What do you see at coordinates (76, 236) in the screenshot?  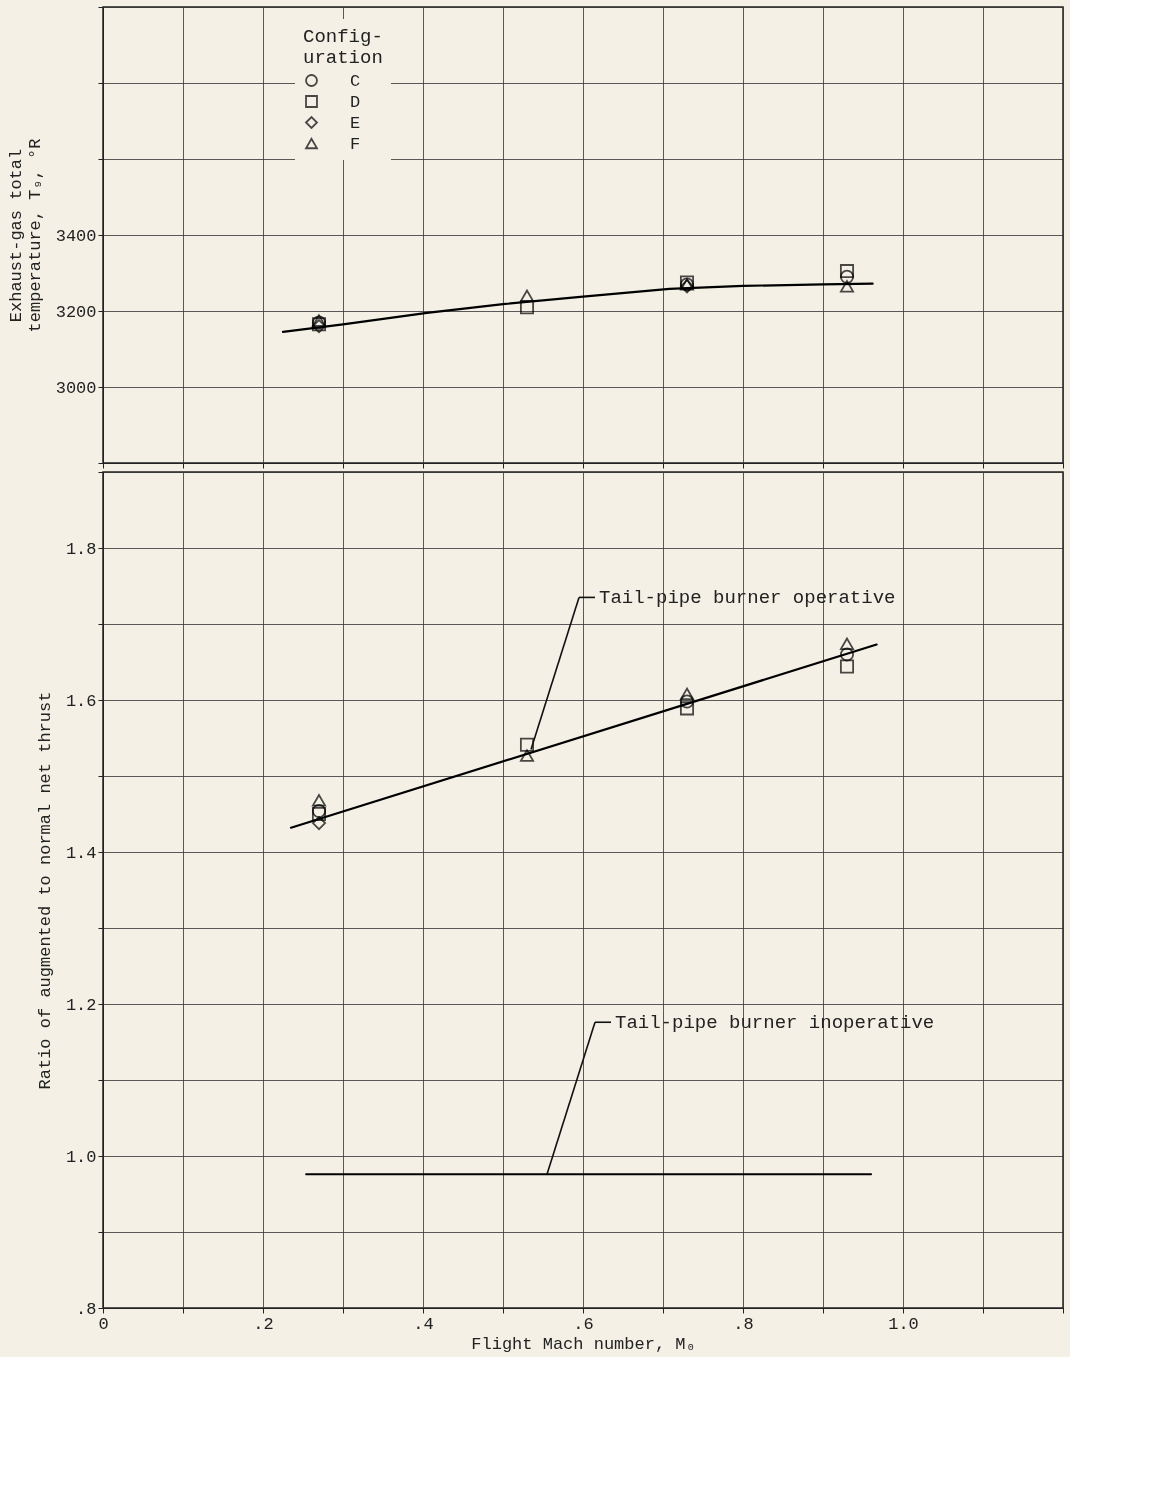 I see `y-tick-label: 3400` at bounding box center [76, 236].